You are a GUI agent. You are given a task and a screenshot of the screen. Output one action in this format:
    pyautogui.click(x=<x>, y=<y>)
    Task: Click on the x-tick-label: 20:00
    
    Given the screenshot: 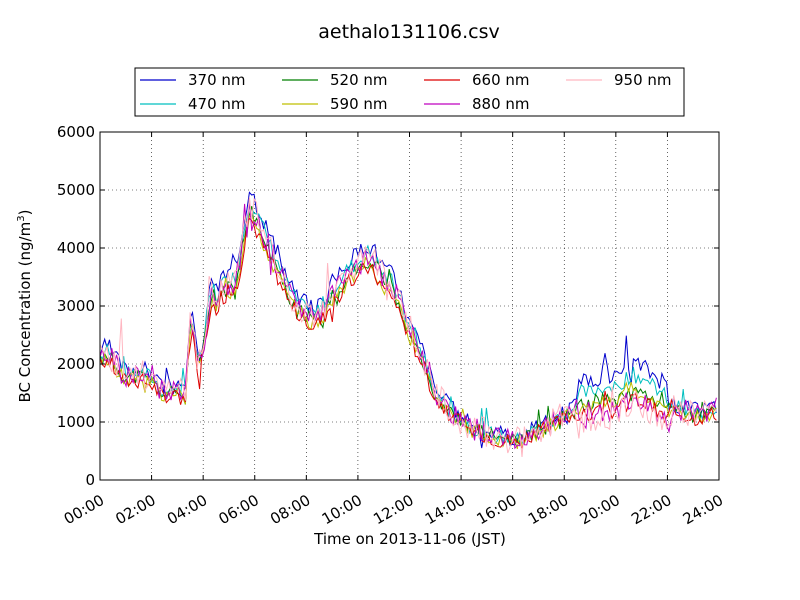 What is the action you would take?
    pyautogui.click(x=600, y=509)
    